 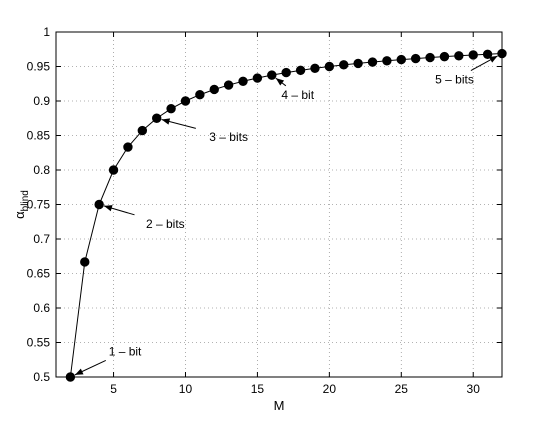 What do you see at coordinates (454, 80) in the screenshot?
I see `annotation-label: 5 – bits` at bounding box center [454, 80].